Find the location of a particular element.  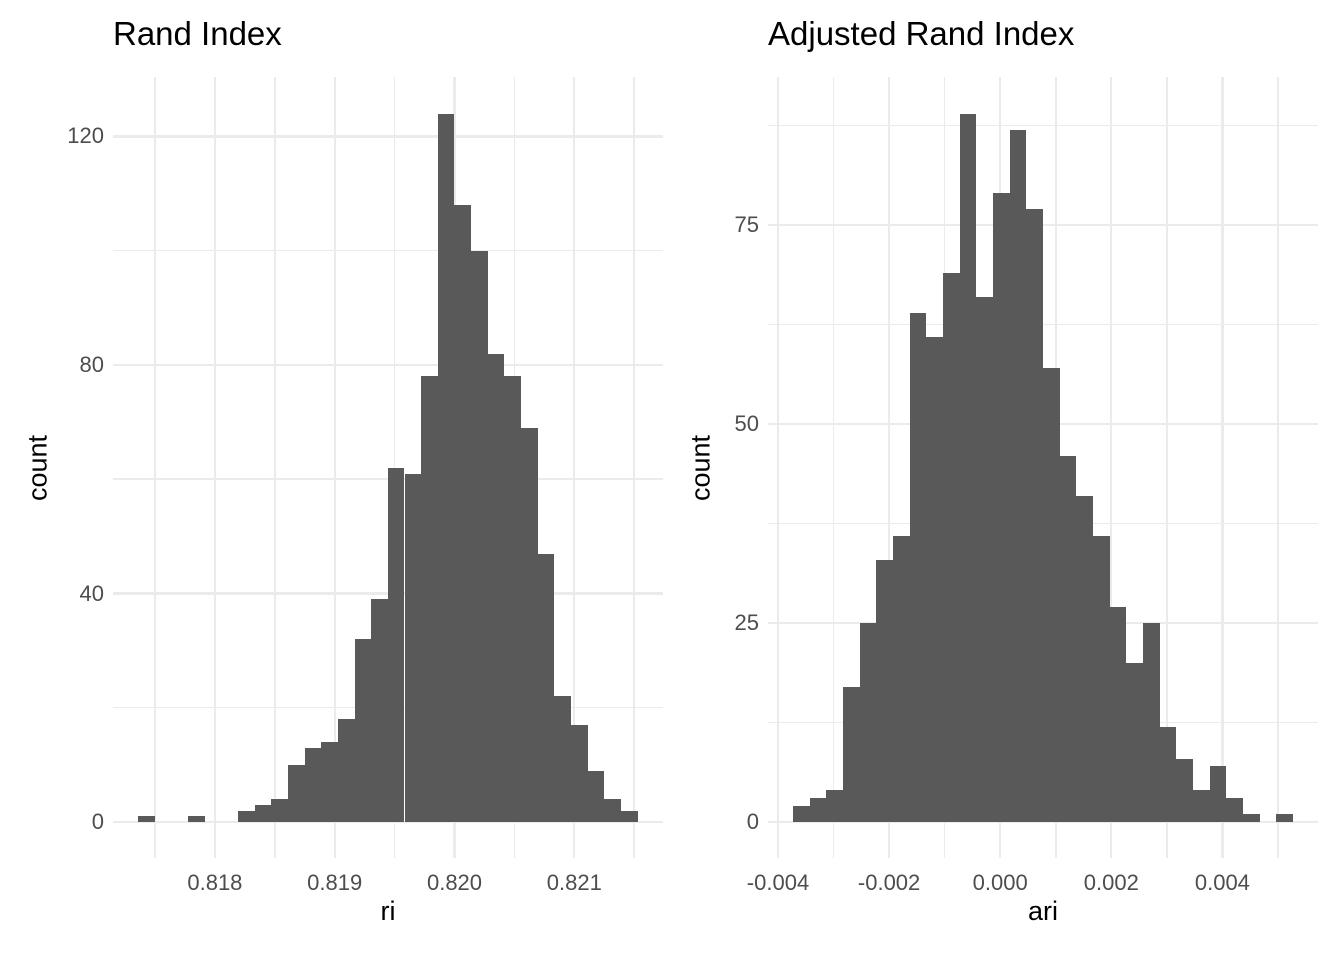

plot-title-rand-index: Rand Index is located at coordinates (197, 33).